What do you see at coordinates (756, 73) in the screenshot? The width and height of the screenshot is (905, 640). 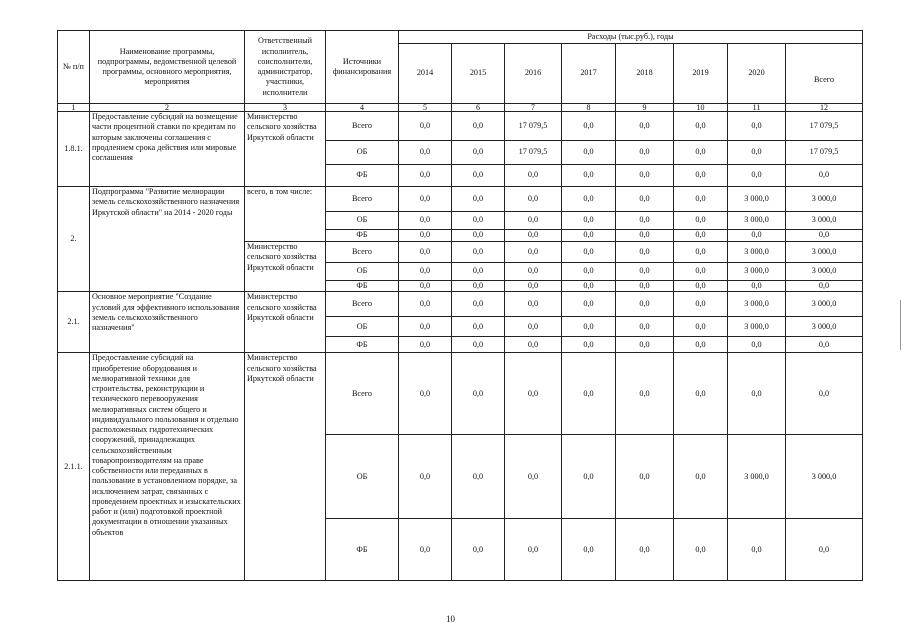 I see `header-year: 2020` at bounding box center [756, 73].